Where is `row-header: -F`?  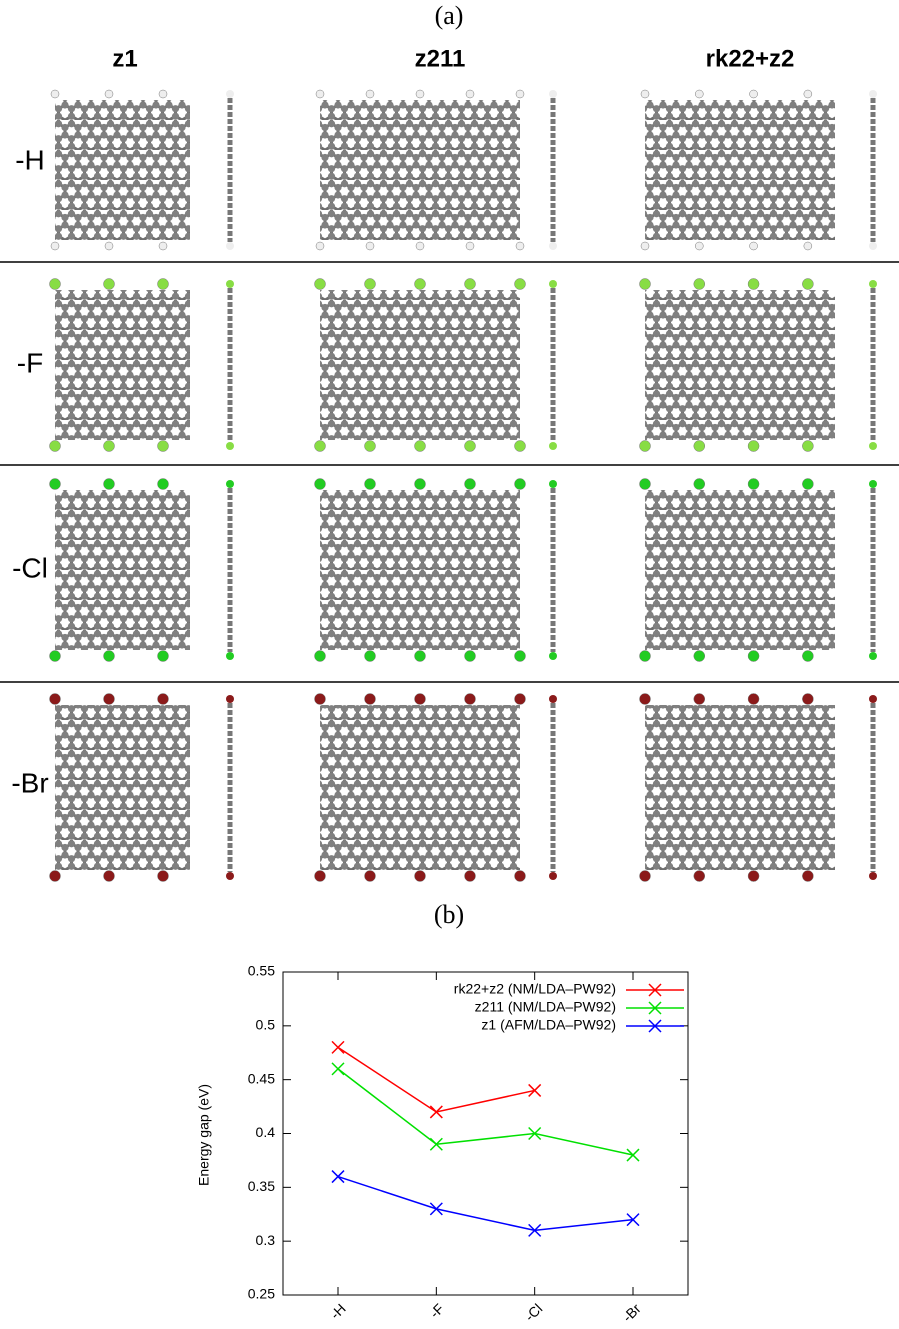 row-header: -F is located at coordinates (30, 362).